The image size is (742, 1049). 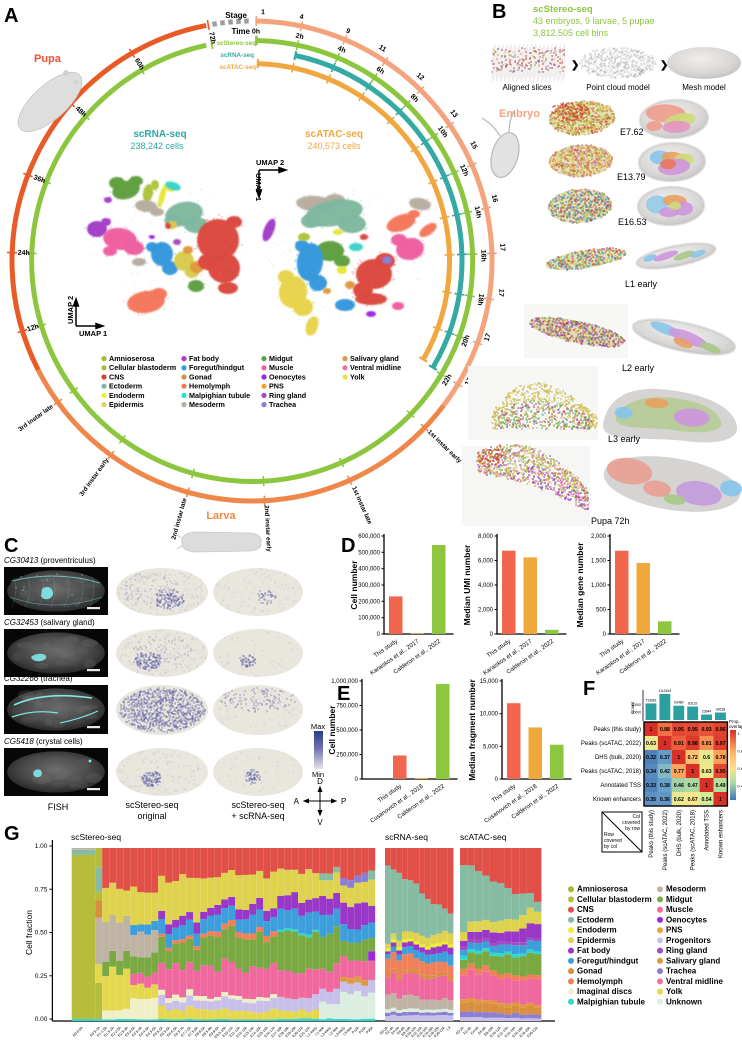 What do you see at coordinates (369, 619) in the screenshot?
I see `svg-text: 100,000` at bounding box center [369, 619].